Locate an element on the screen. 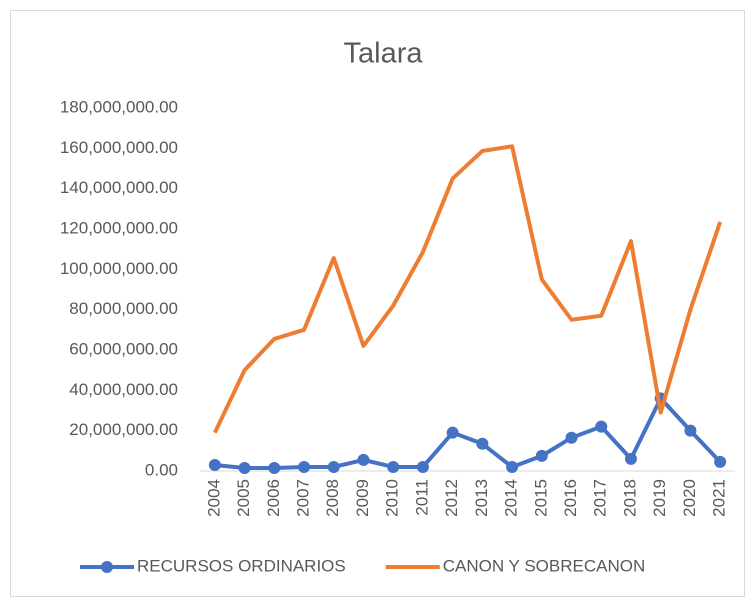 The height and width of the screenshot is (608, 751). legend-marker is located at coordinates (107, 567).